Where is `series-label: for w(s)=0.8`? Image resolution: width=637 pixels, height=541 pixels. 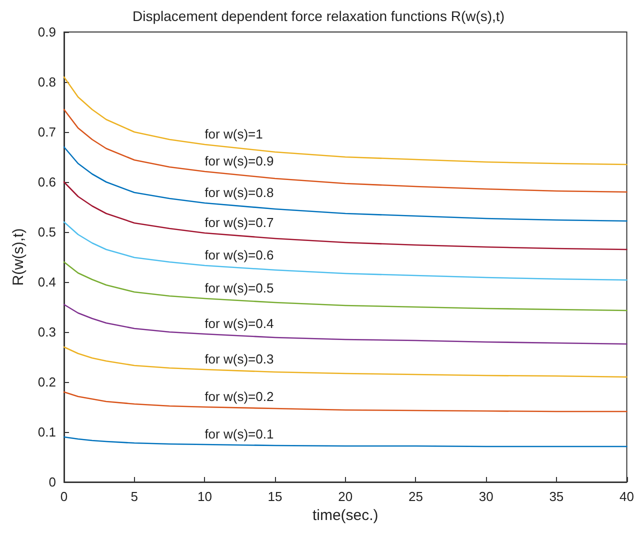 series-label: for w(s)=0.8 is located at coordinates (239, 192).